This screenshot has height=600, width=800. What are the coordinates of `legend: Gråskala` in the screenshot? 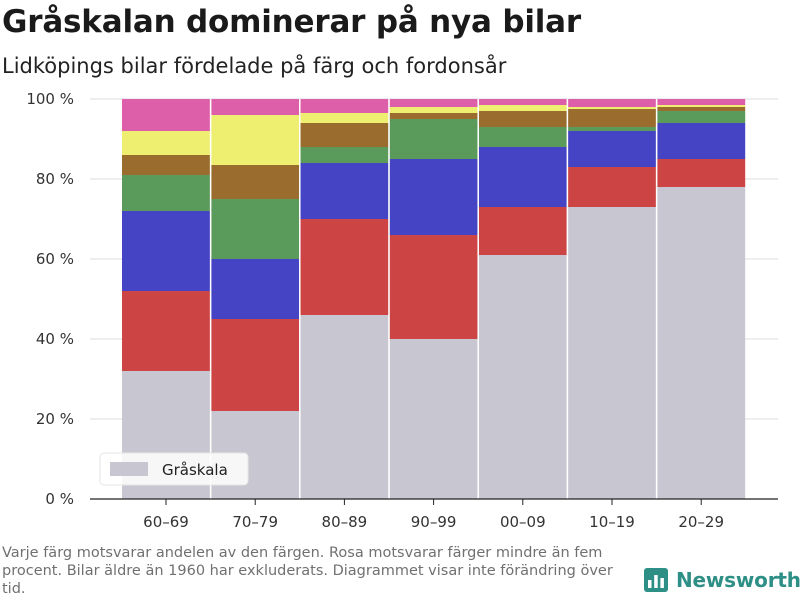 It's located at (174, 469).